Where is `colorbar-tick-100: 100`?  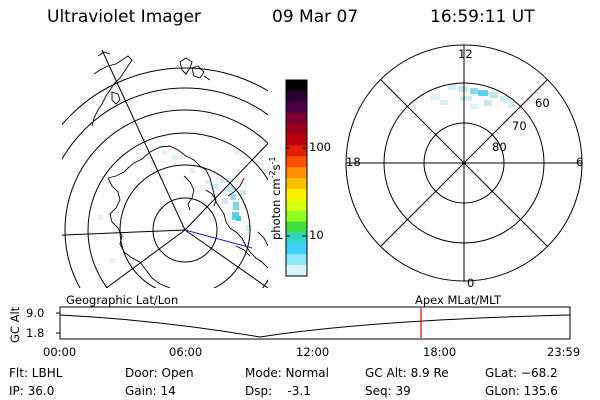
colorbar-tick-100: 100 is located at coordinates (320, 147).